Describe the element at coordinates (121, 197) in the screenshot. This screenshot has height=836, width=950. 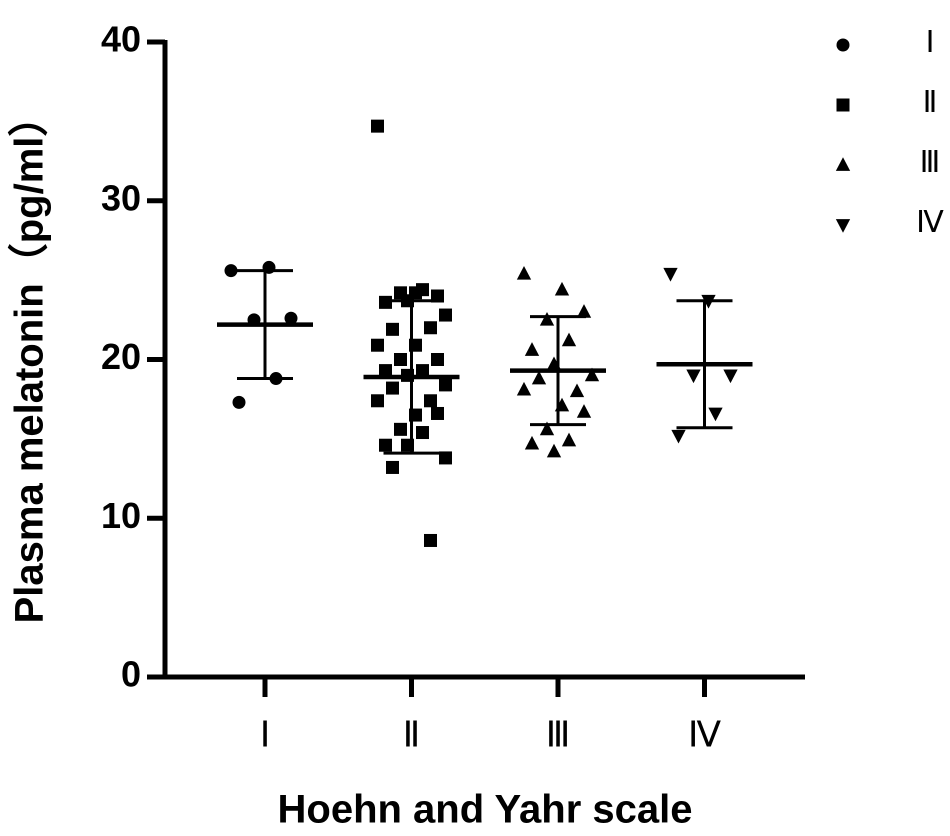
I see `y-tick-label: 30` at that location.